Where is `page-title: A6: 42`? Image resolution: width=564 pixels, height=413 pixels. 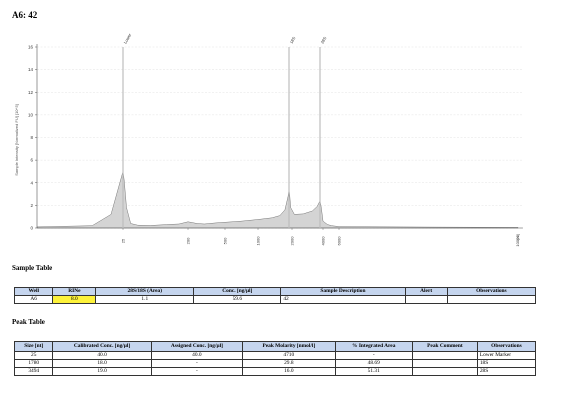 page-title: A6: 42 is located at coordinates (25, 15).